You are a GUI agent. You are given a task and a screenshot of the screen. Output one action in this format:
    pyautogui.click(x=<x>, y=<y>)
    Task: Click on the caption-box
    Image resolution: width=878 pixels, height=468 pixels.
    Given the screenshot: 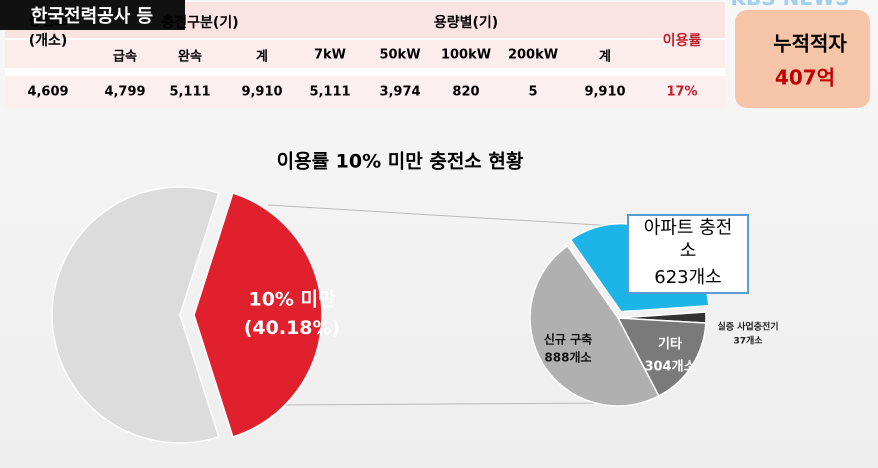 What is the action you would take?
    pyautogui.click(x=92, y=15)
    